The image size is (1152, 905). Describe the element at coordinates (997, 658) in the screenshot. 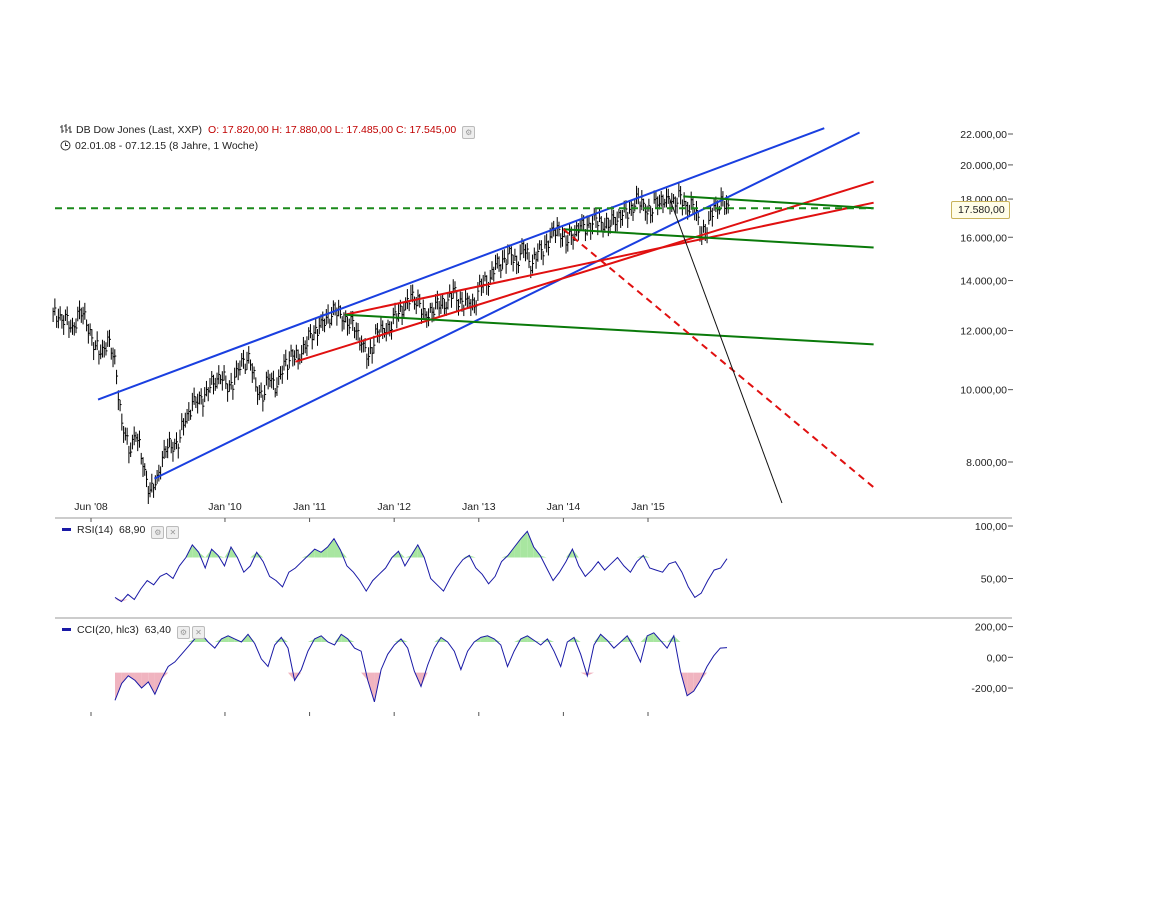

I see `cci-y-label: 0,00` at that location.